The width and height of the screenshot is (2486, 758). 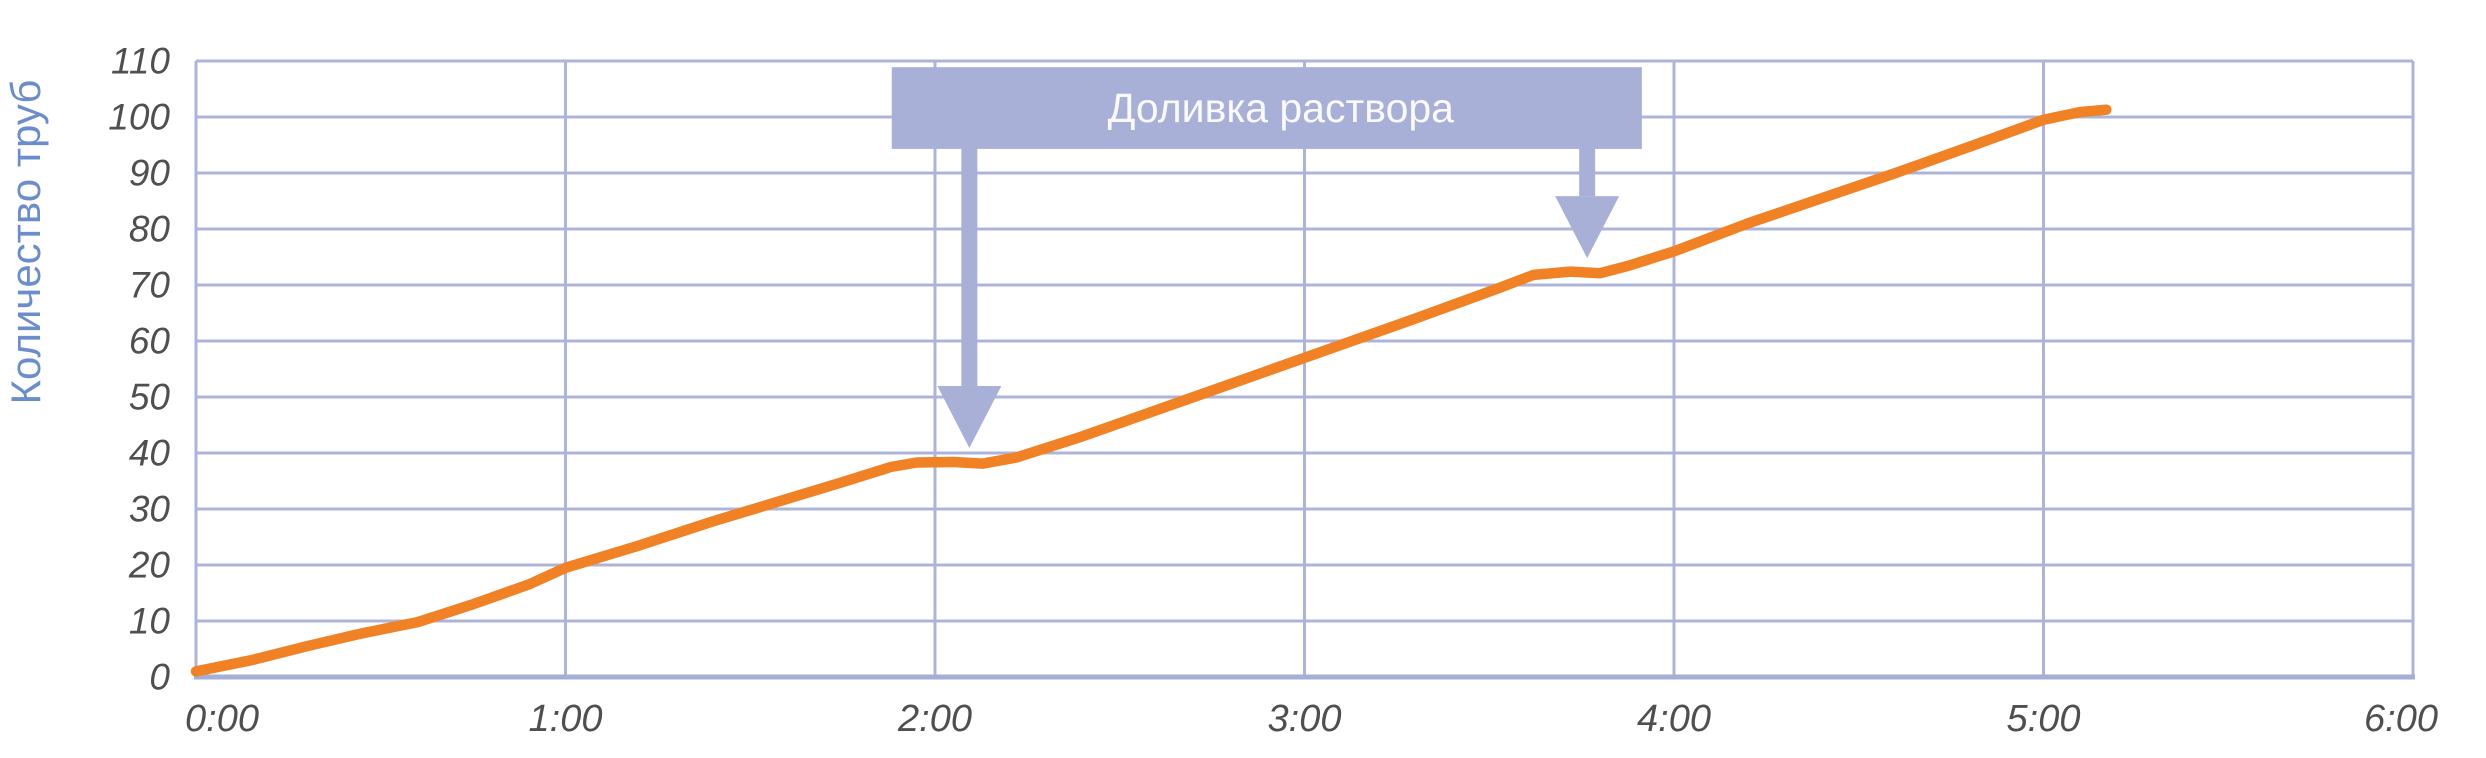 What do you see at coordinates (140, 61) in the screenshot?
I see `y-tick-label-110: 110` at bounding box center [140, 61].